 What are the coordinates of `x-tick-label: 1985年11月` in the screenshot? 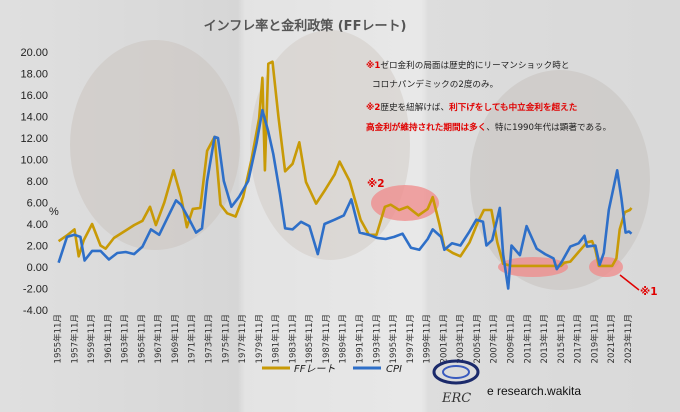 It's located at (309, 338).